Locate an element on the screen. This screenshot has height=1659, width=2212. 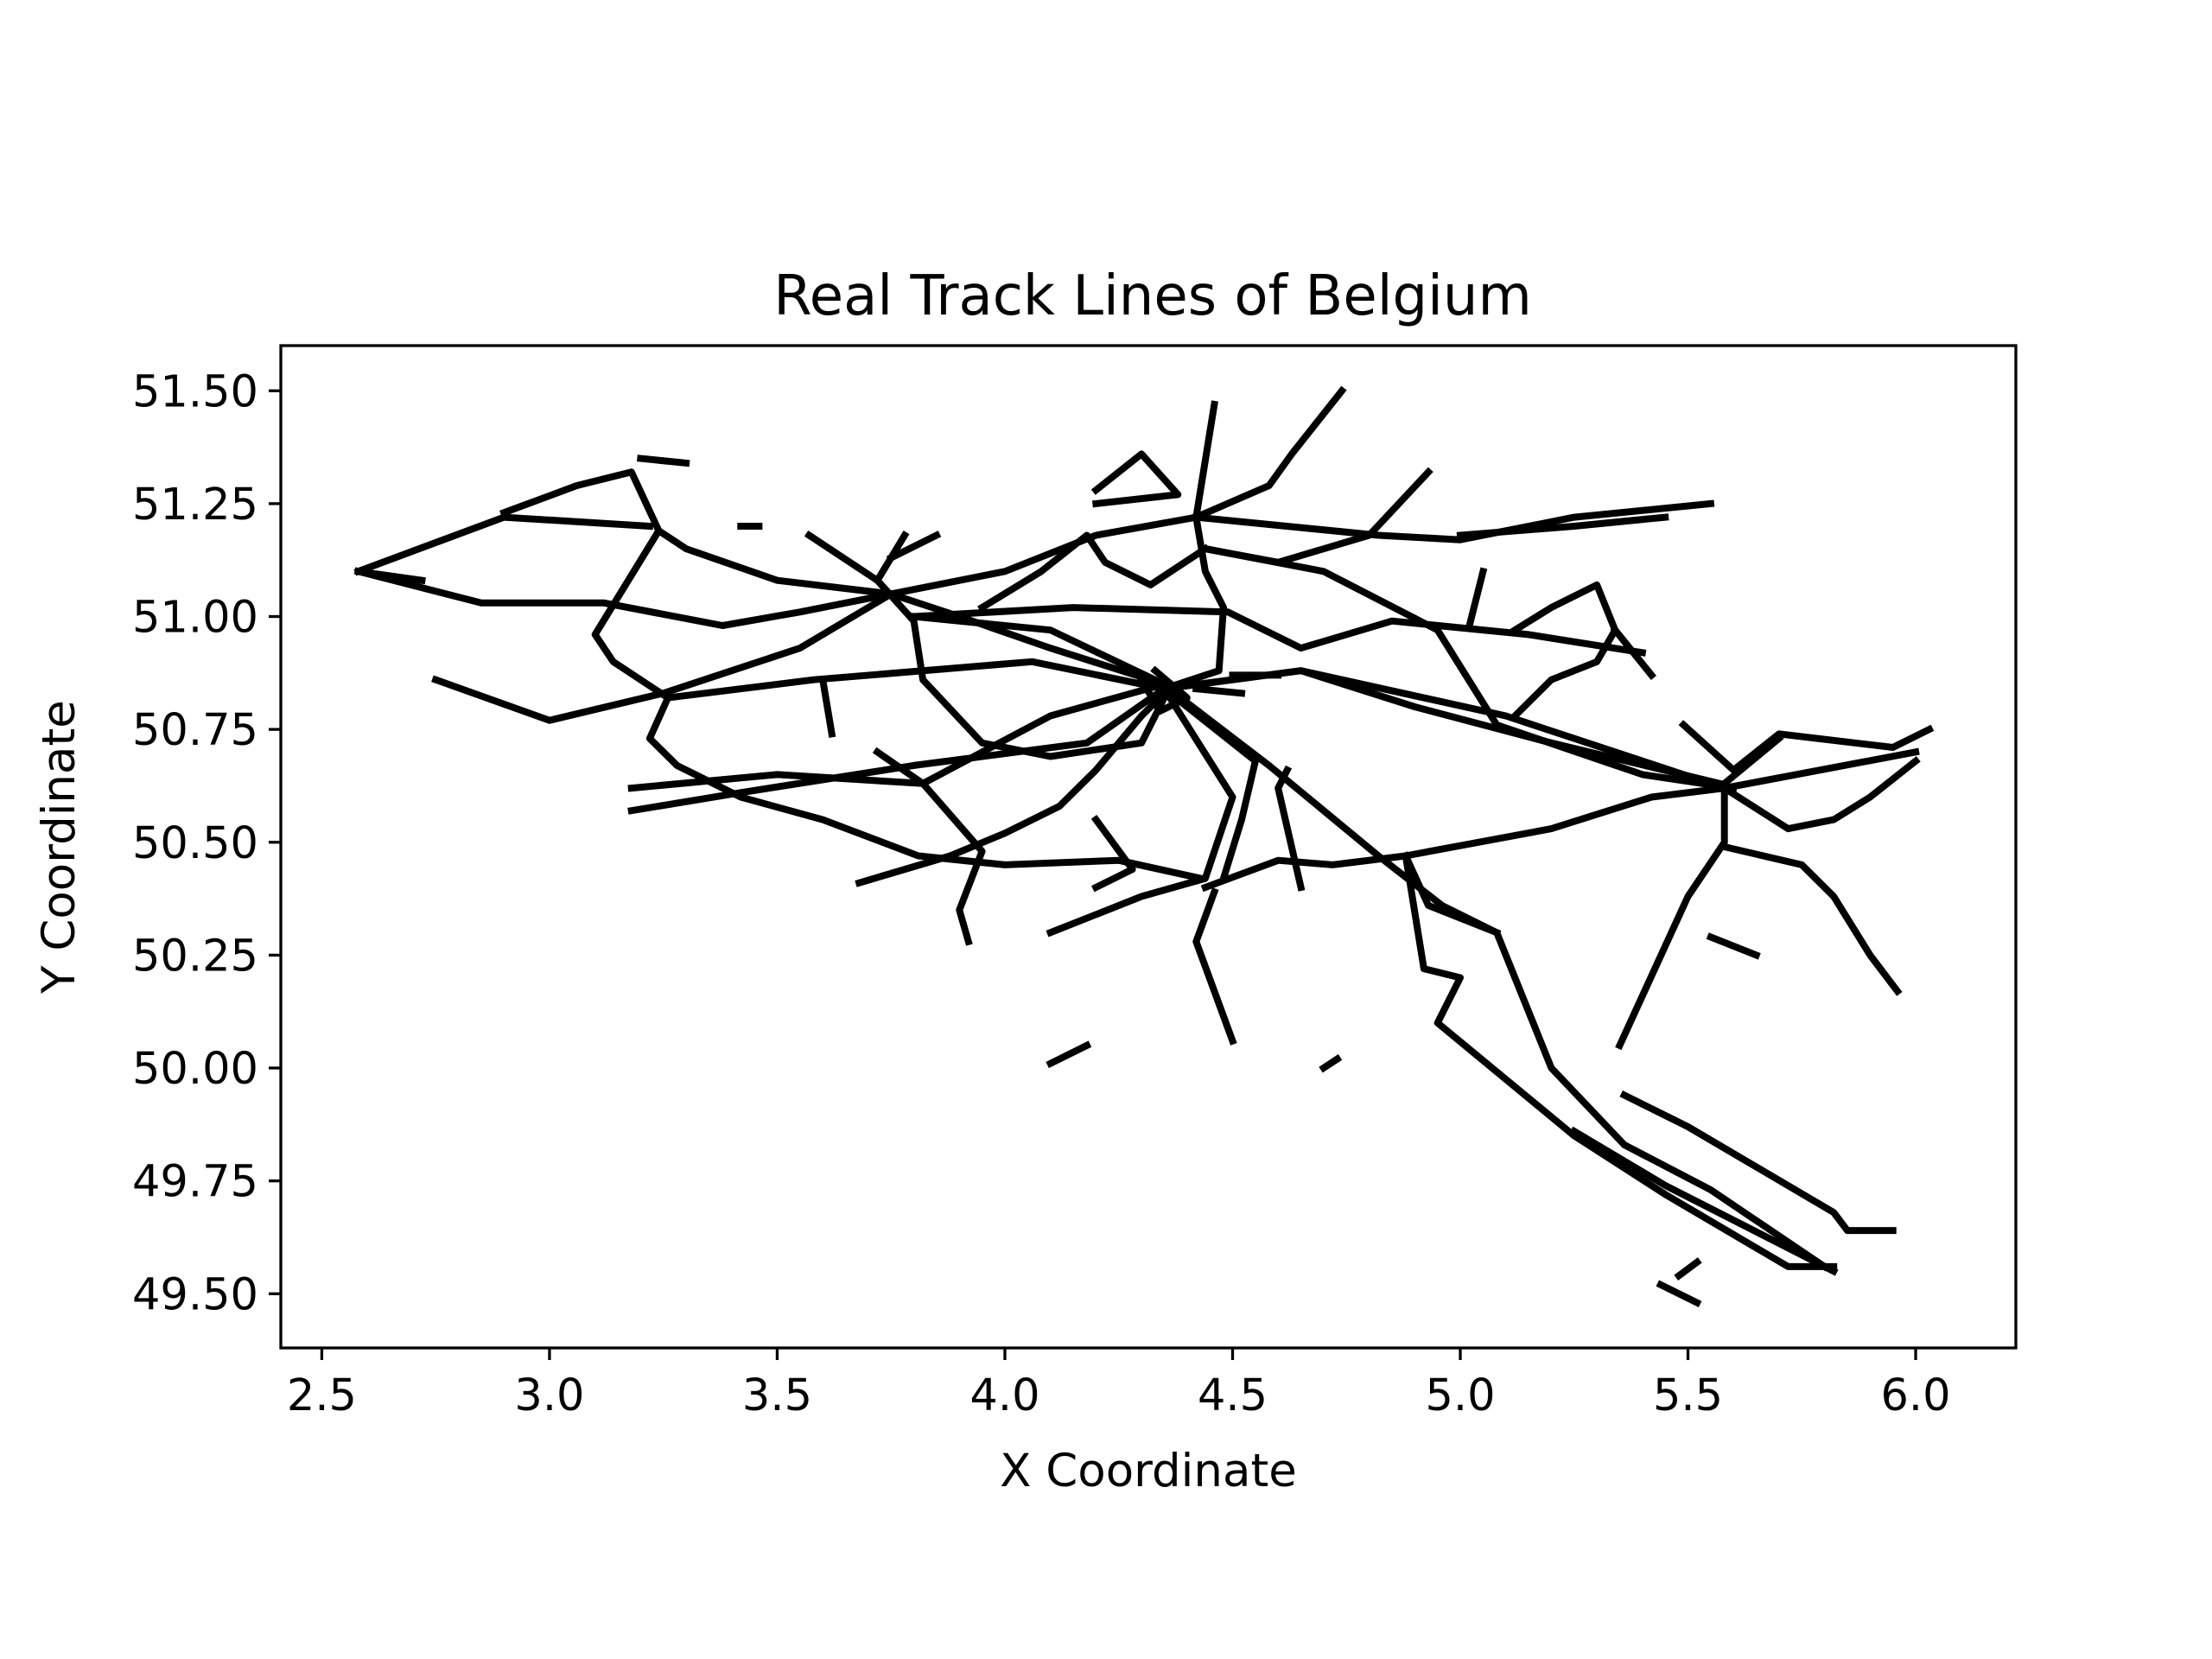
y-tick-label: 51.00 is located at coordinates (195, 618).